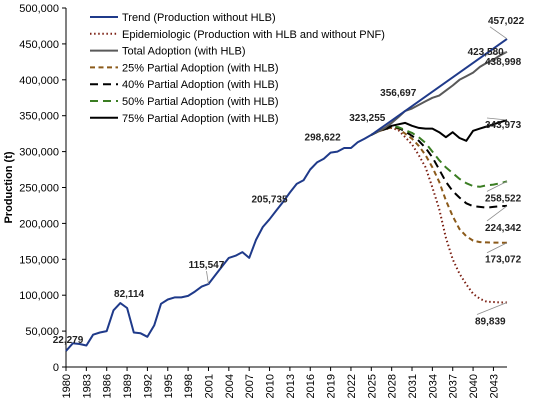 This screenshot has width=534, height=403. Describe the element at coordinates (372, 386) in the screenshot. I see `x-tick-label: 2025` at that location.